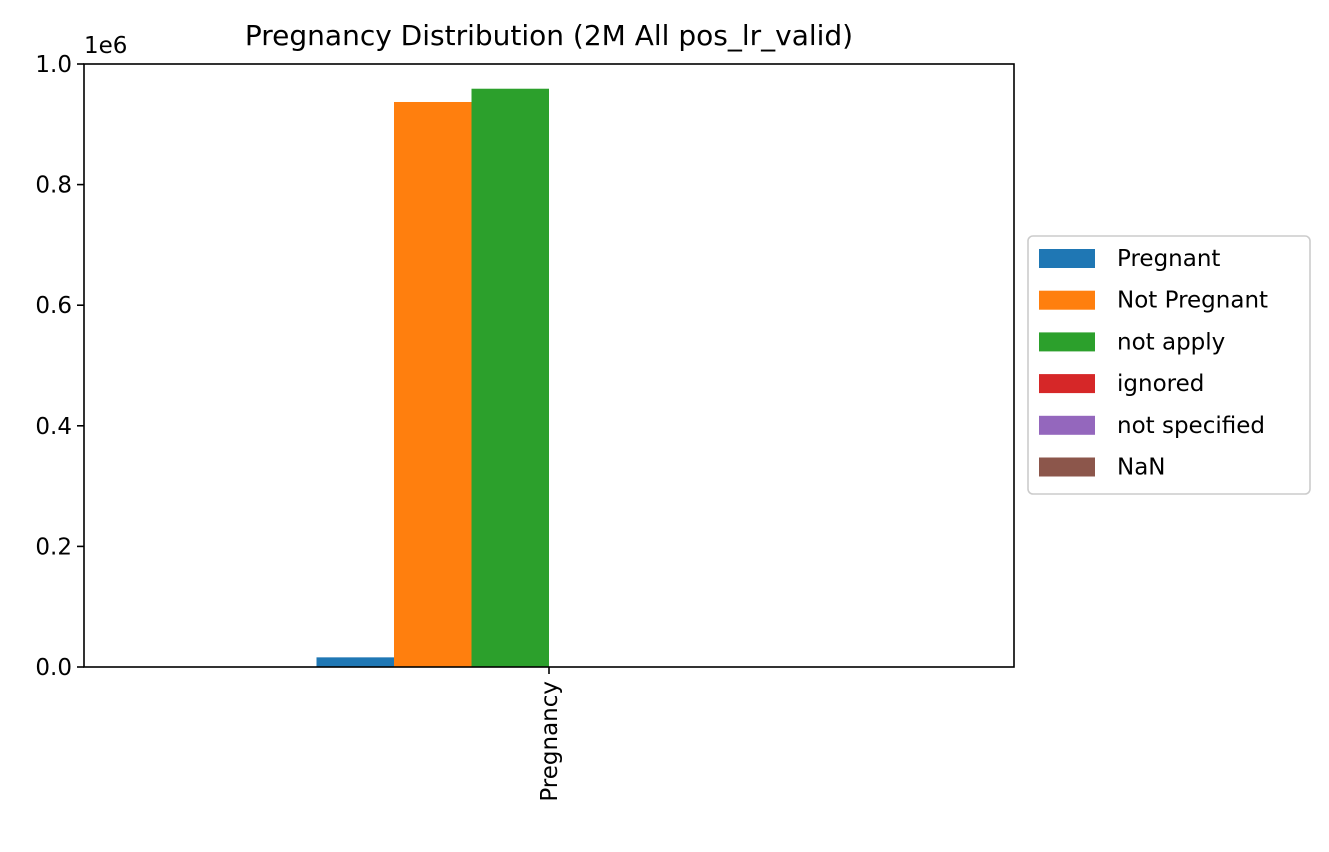 The height and width of the screenshot is (852, 1329). I want to click on bar-not-apply, so click(510, 377).